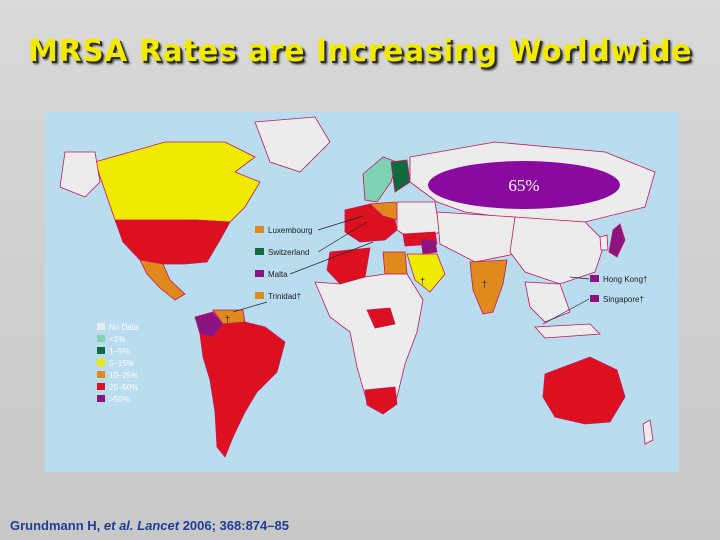 The width and height of the screenshot is (720, 540). I want to click on oval-label: 65%, so click(523, 185).